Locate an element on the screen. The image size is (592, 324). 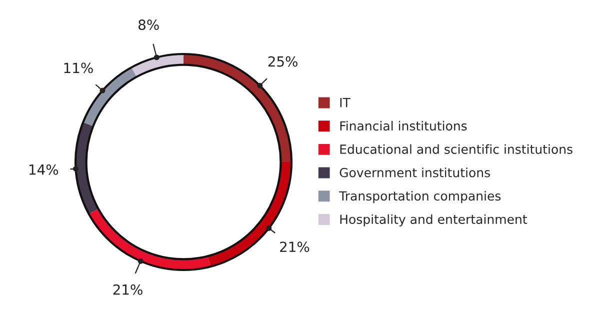
data-label: 8% is located at coordinates (148, 25).